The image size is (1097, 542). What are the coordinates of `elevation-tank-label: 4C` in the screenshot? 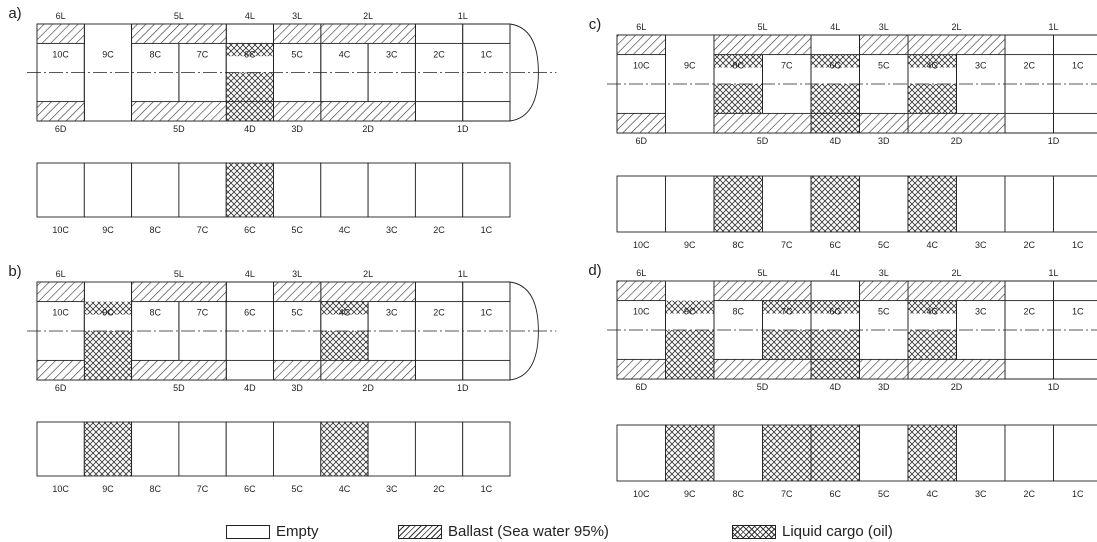 It's located at (932, 494).